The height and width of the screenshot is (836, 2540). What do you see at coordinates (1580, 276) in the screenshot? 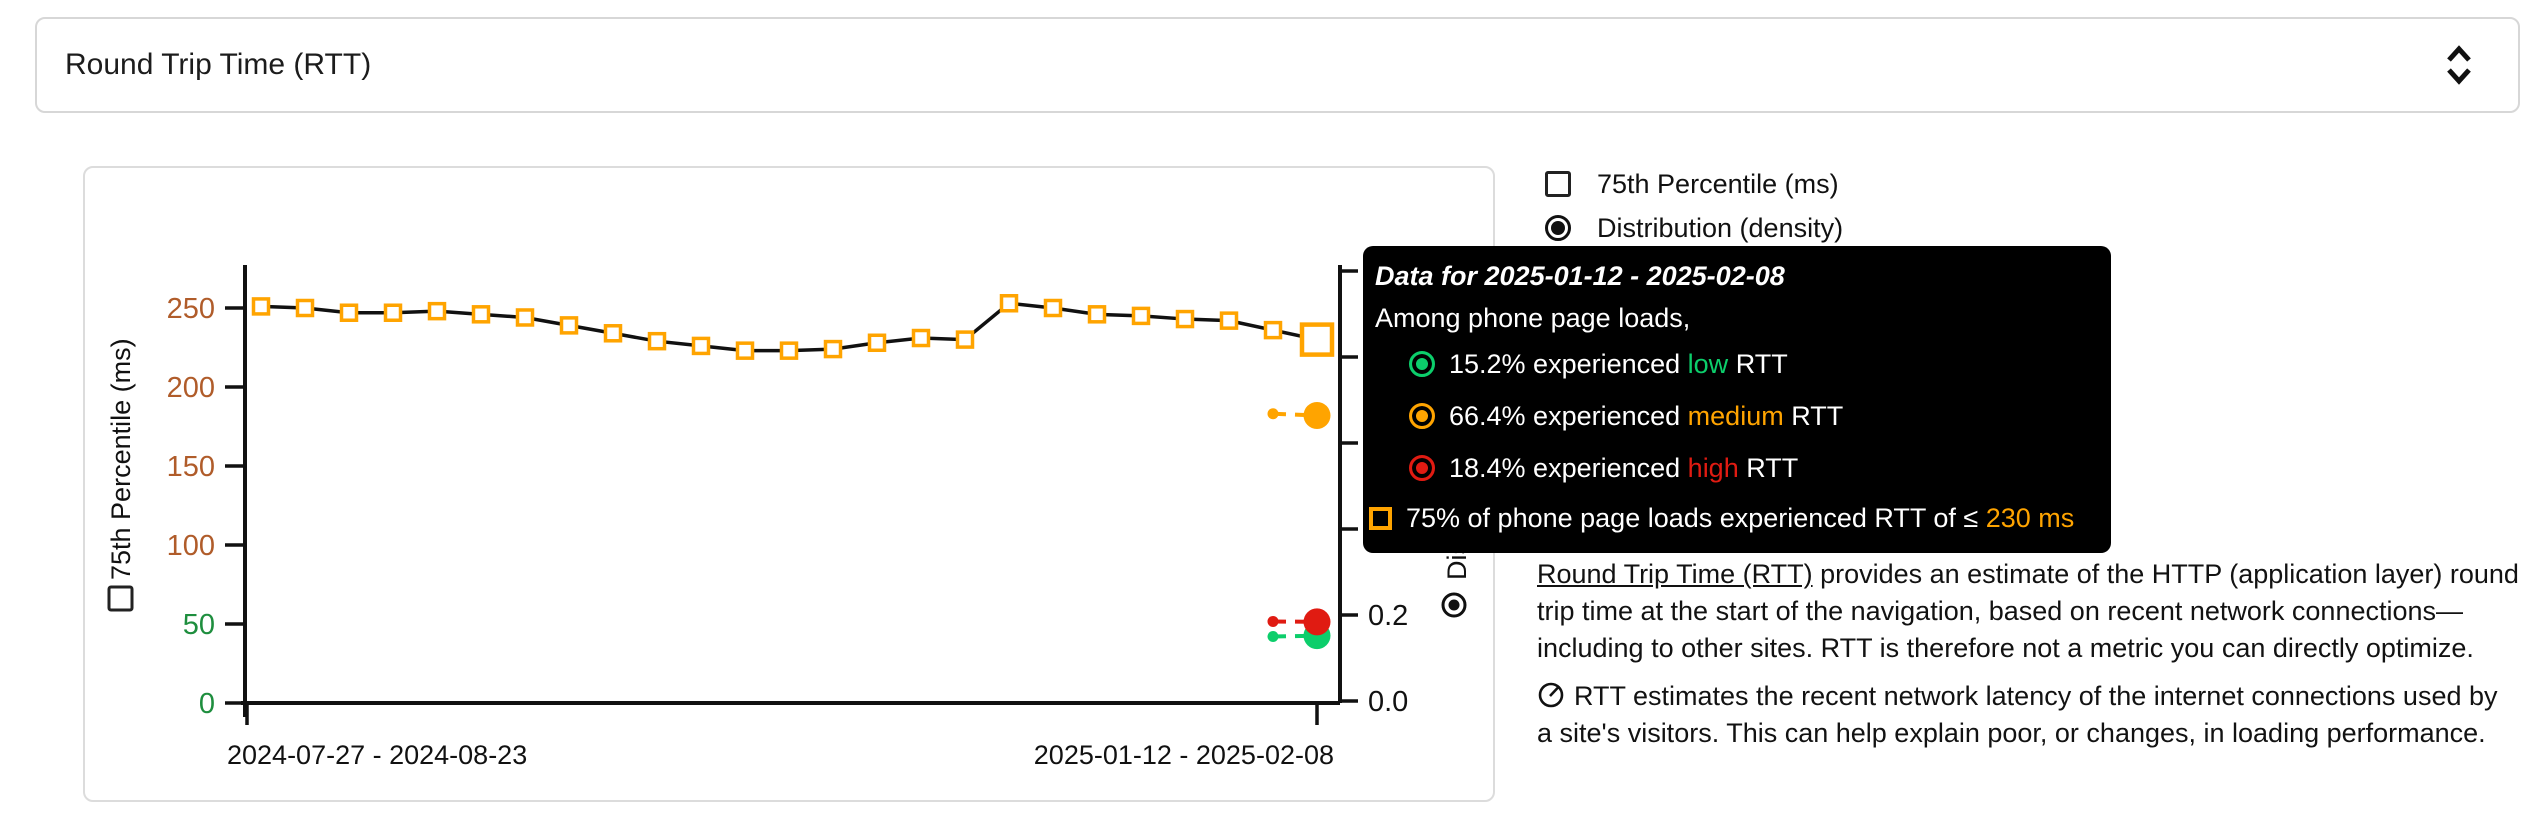
I see `tooltip-title: Data for 2025-01-12 - 2025-02-08` at bounding box center [1580, 276].